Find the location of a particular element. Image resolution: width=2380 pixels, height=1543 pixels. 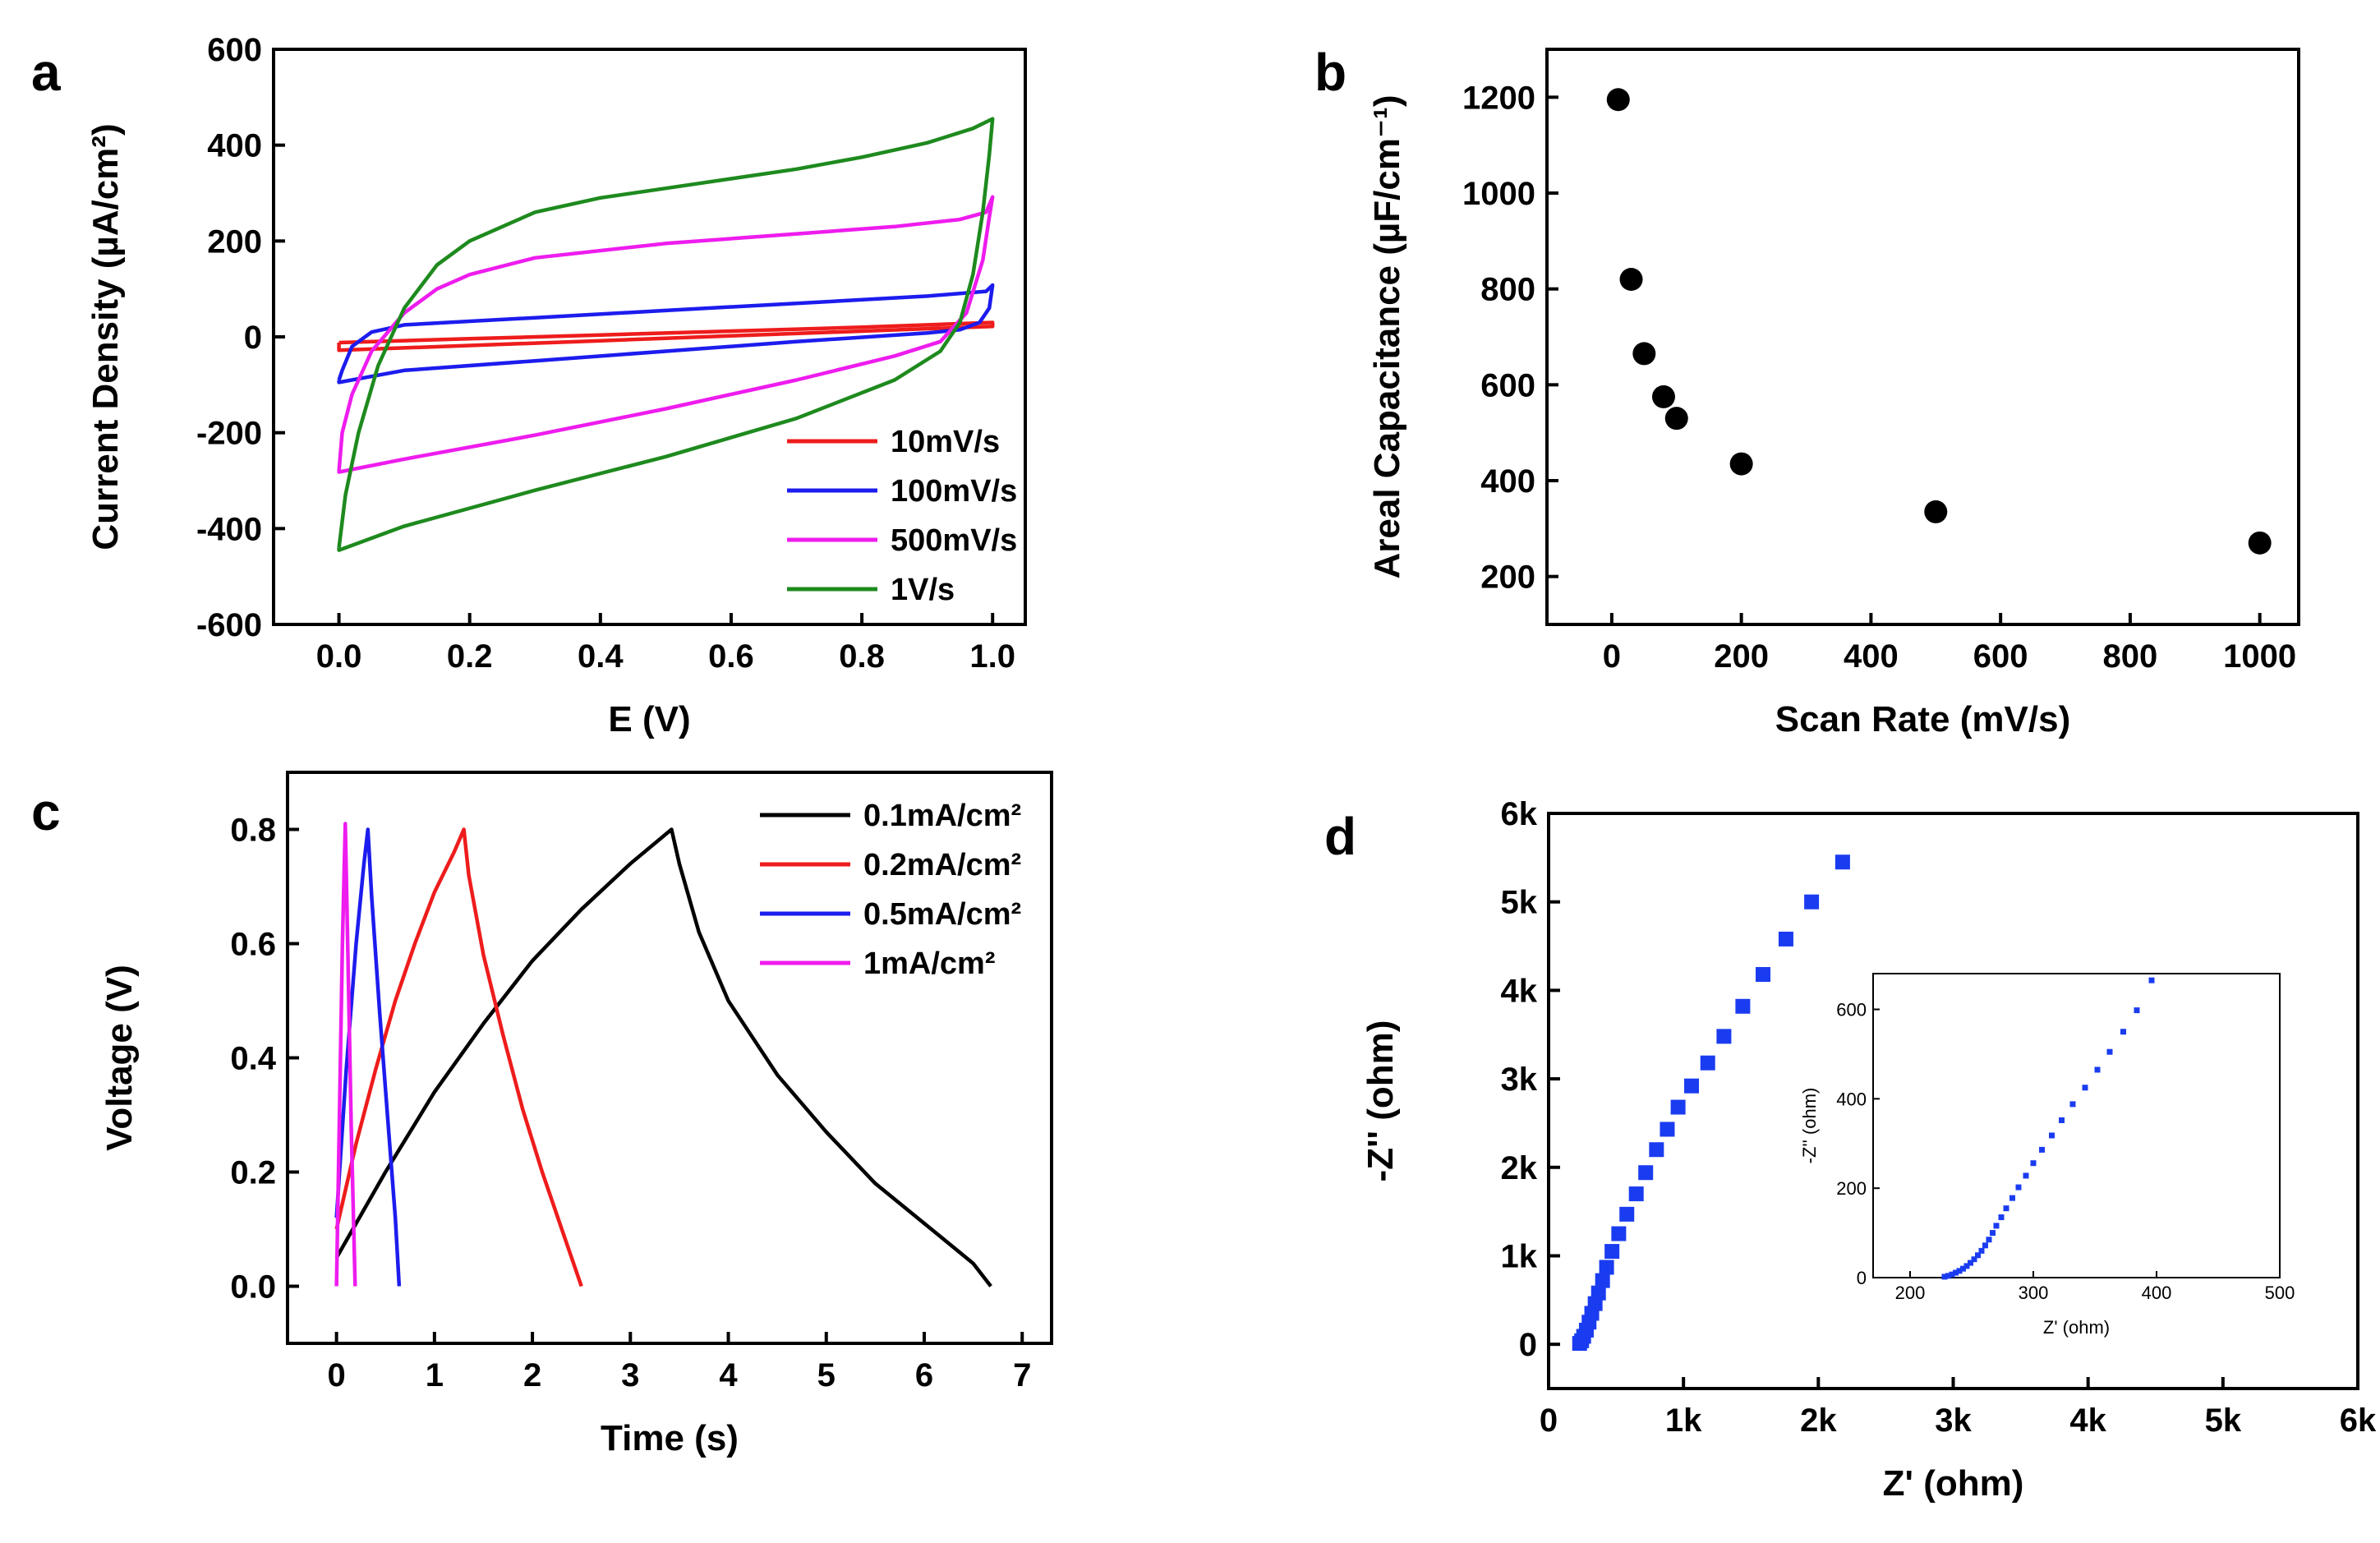

y-tick-label: 1200 is located at coordinates (1498, 98).